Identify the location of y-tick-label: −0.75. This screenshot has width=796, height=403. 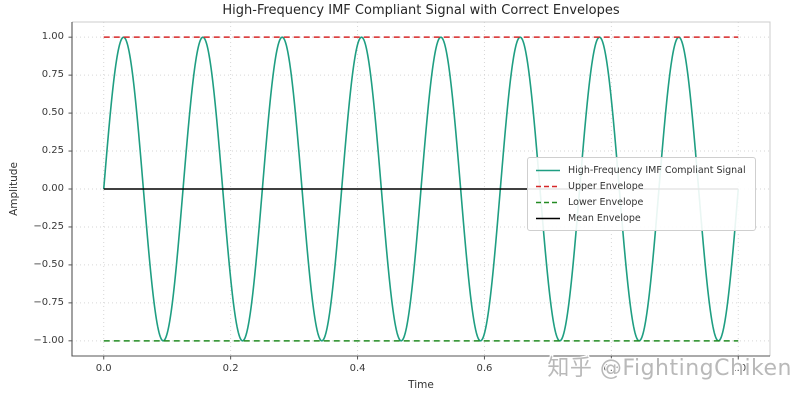
(48, 302).